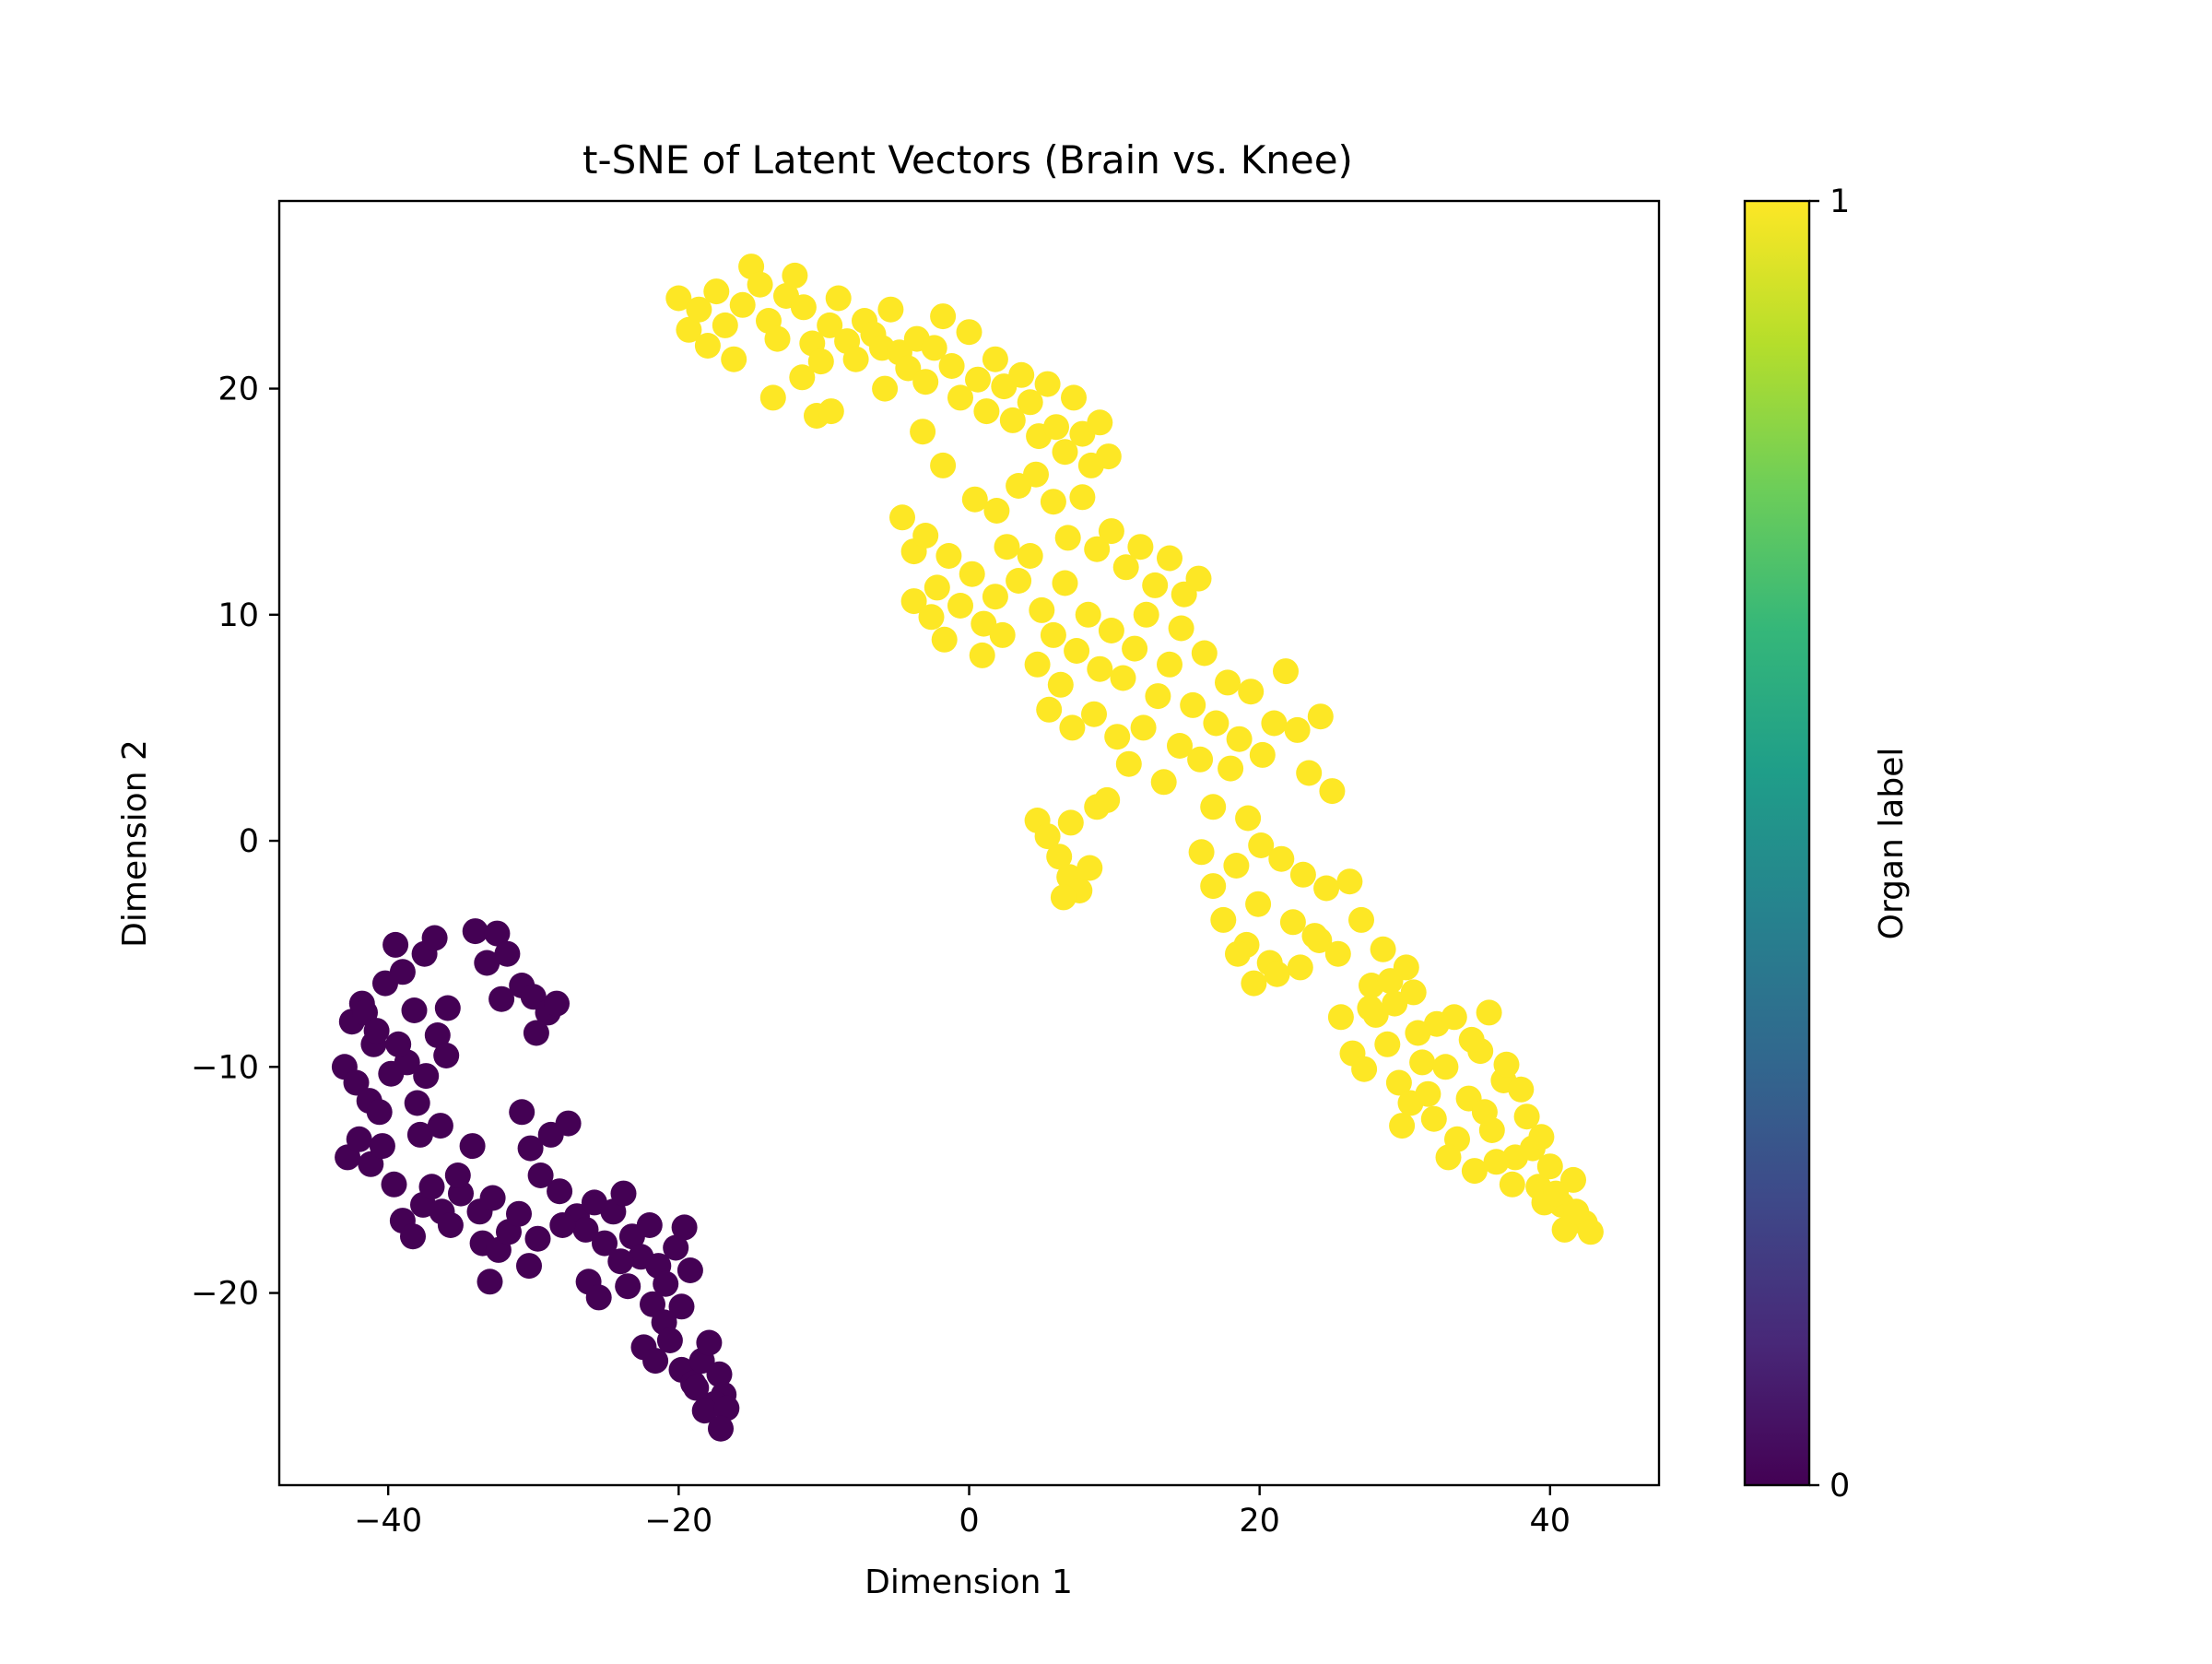 This screenshot has height=1664, width=2212. What do you see at coordinates (1840, 1486) in the screenshot?
I see `colorbar-tick-label: 0` at bounding box center [1840, 1486].